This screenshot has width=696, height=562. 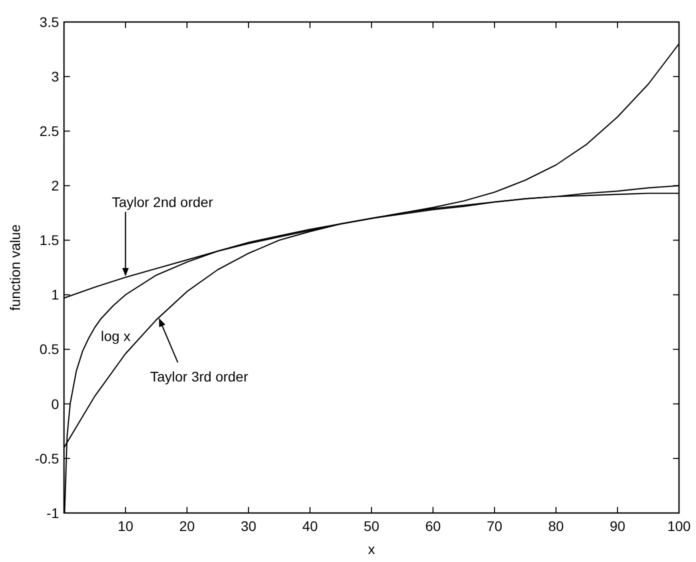 What do you see at coordinates (248, 526) in the screenshot?
I see `x-tick-label: 30` at bounding box center [248, 526].